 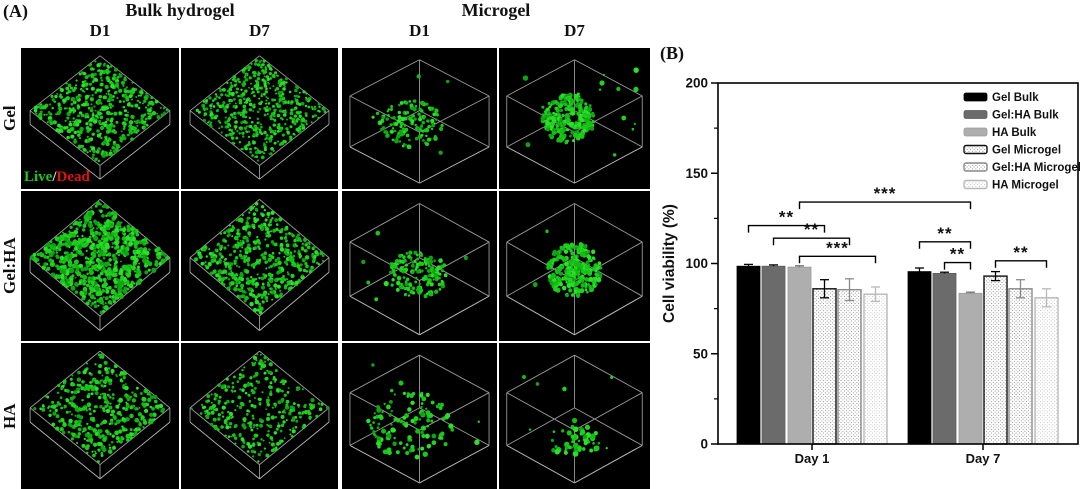 What do you see at coordinates (669, 263) in the screenshot?
I see `y-axis-label: Cell viability (%)` at bounding box center [669, 263].